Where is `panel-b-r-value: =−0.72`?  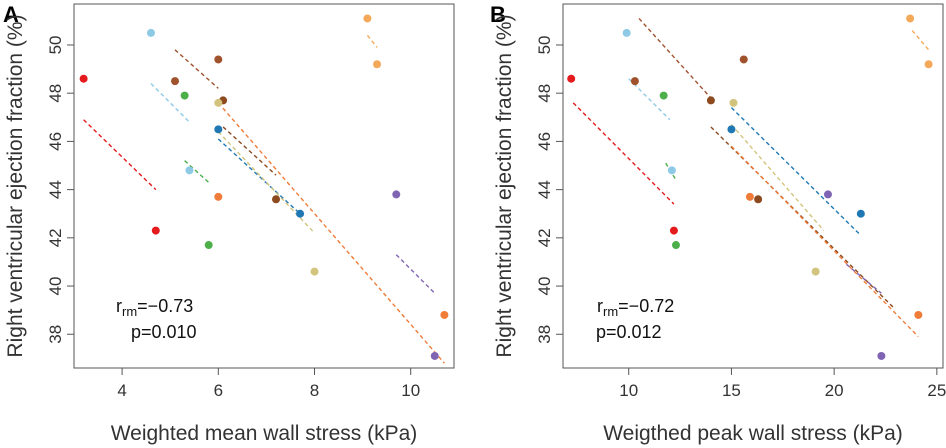 panel-b-r-value: =−0.72 is located at coordinates (646, 306).